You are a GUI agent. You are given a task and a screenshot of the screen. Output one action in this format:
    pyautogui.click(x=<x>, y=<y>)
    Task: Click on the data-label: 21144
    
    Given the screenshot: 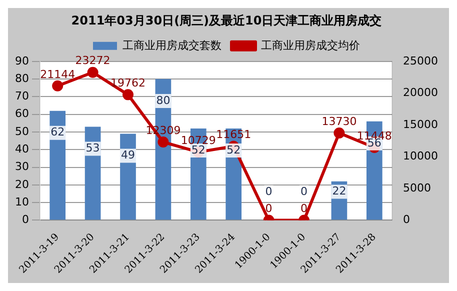 What is the action you would take?
    pyautogui.click(x=58, y=74)
    